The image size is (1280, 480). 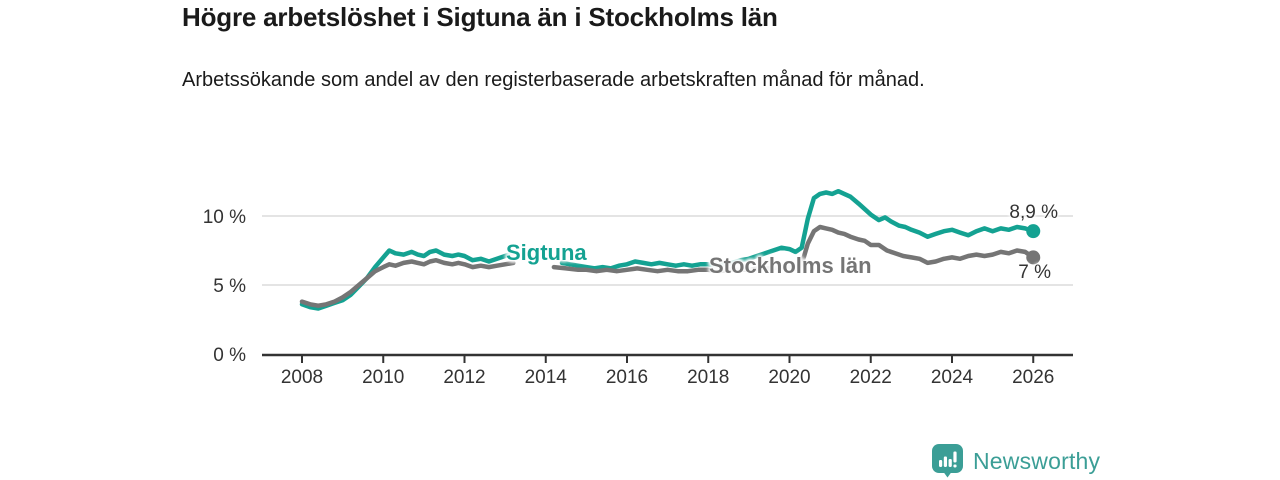 What do you see at coordinates (383, 377) in the screenshot?
I see `x-tick-label: 2010` at bounding box center [383, 377].